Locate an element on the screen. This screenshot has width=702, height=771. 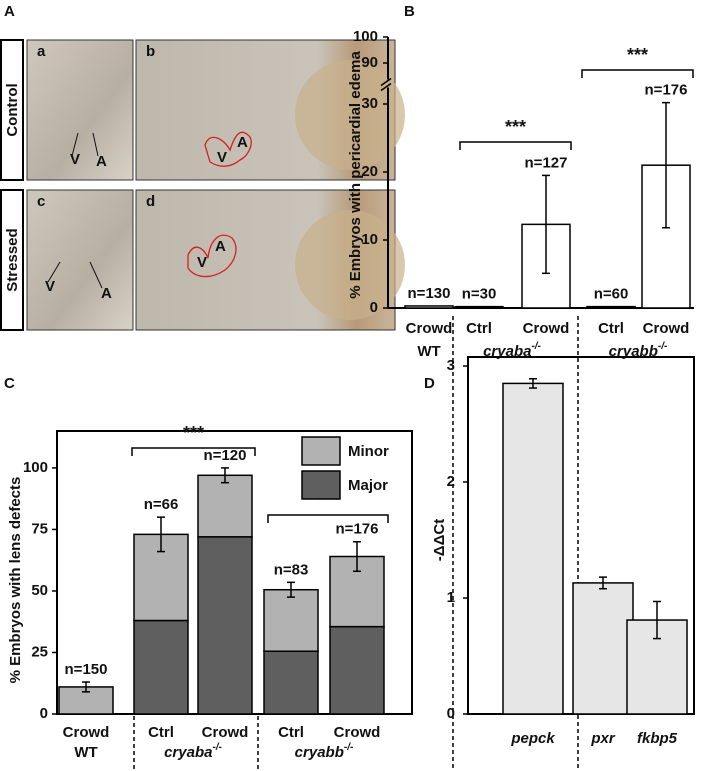
row-label: Stressed is located at coordinates (12, 259).